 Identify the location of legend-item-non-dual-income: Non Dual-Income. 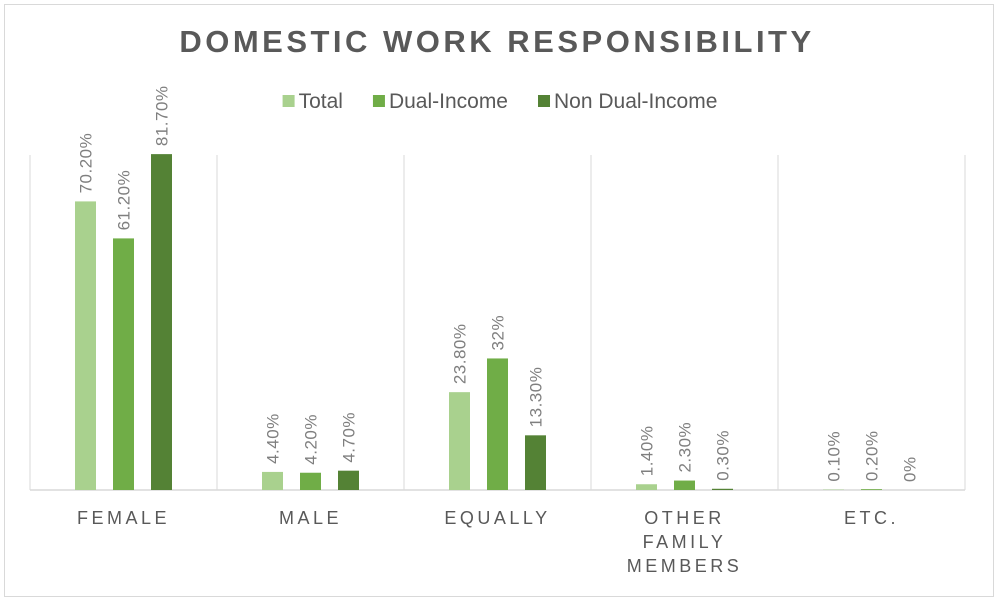
(627, 101).